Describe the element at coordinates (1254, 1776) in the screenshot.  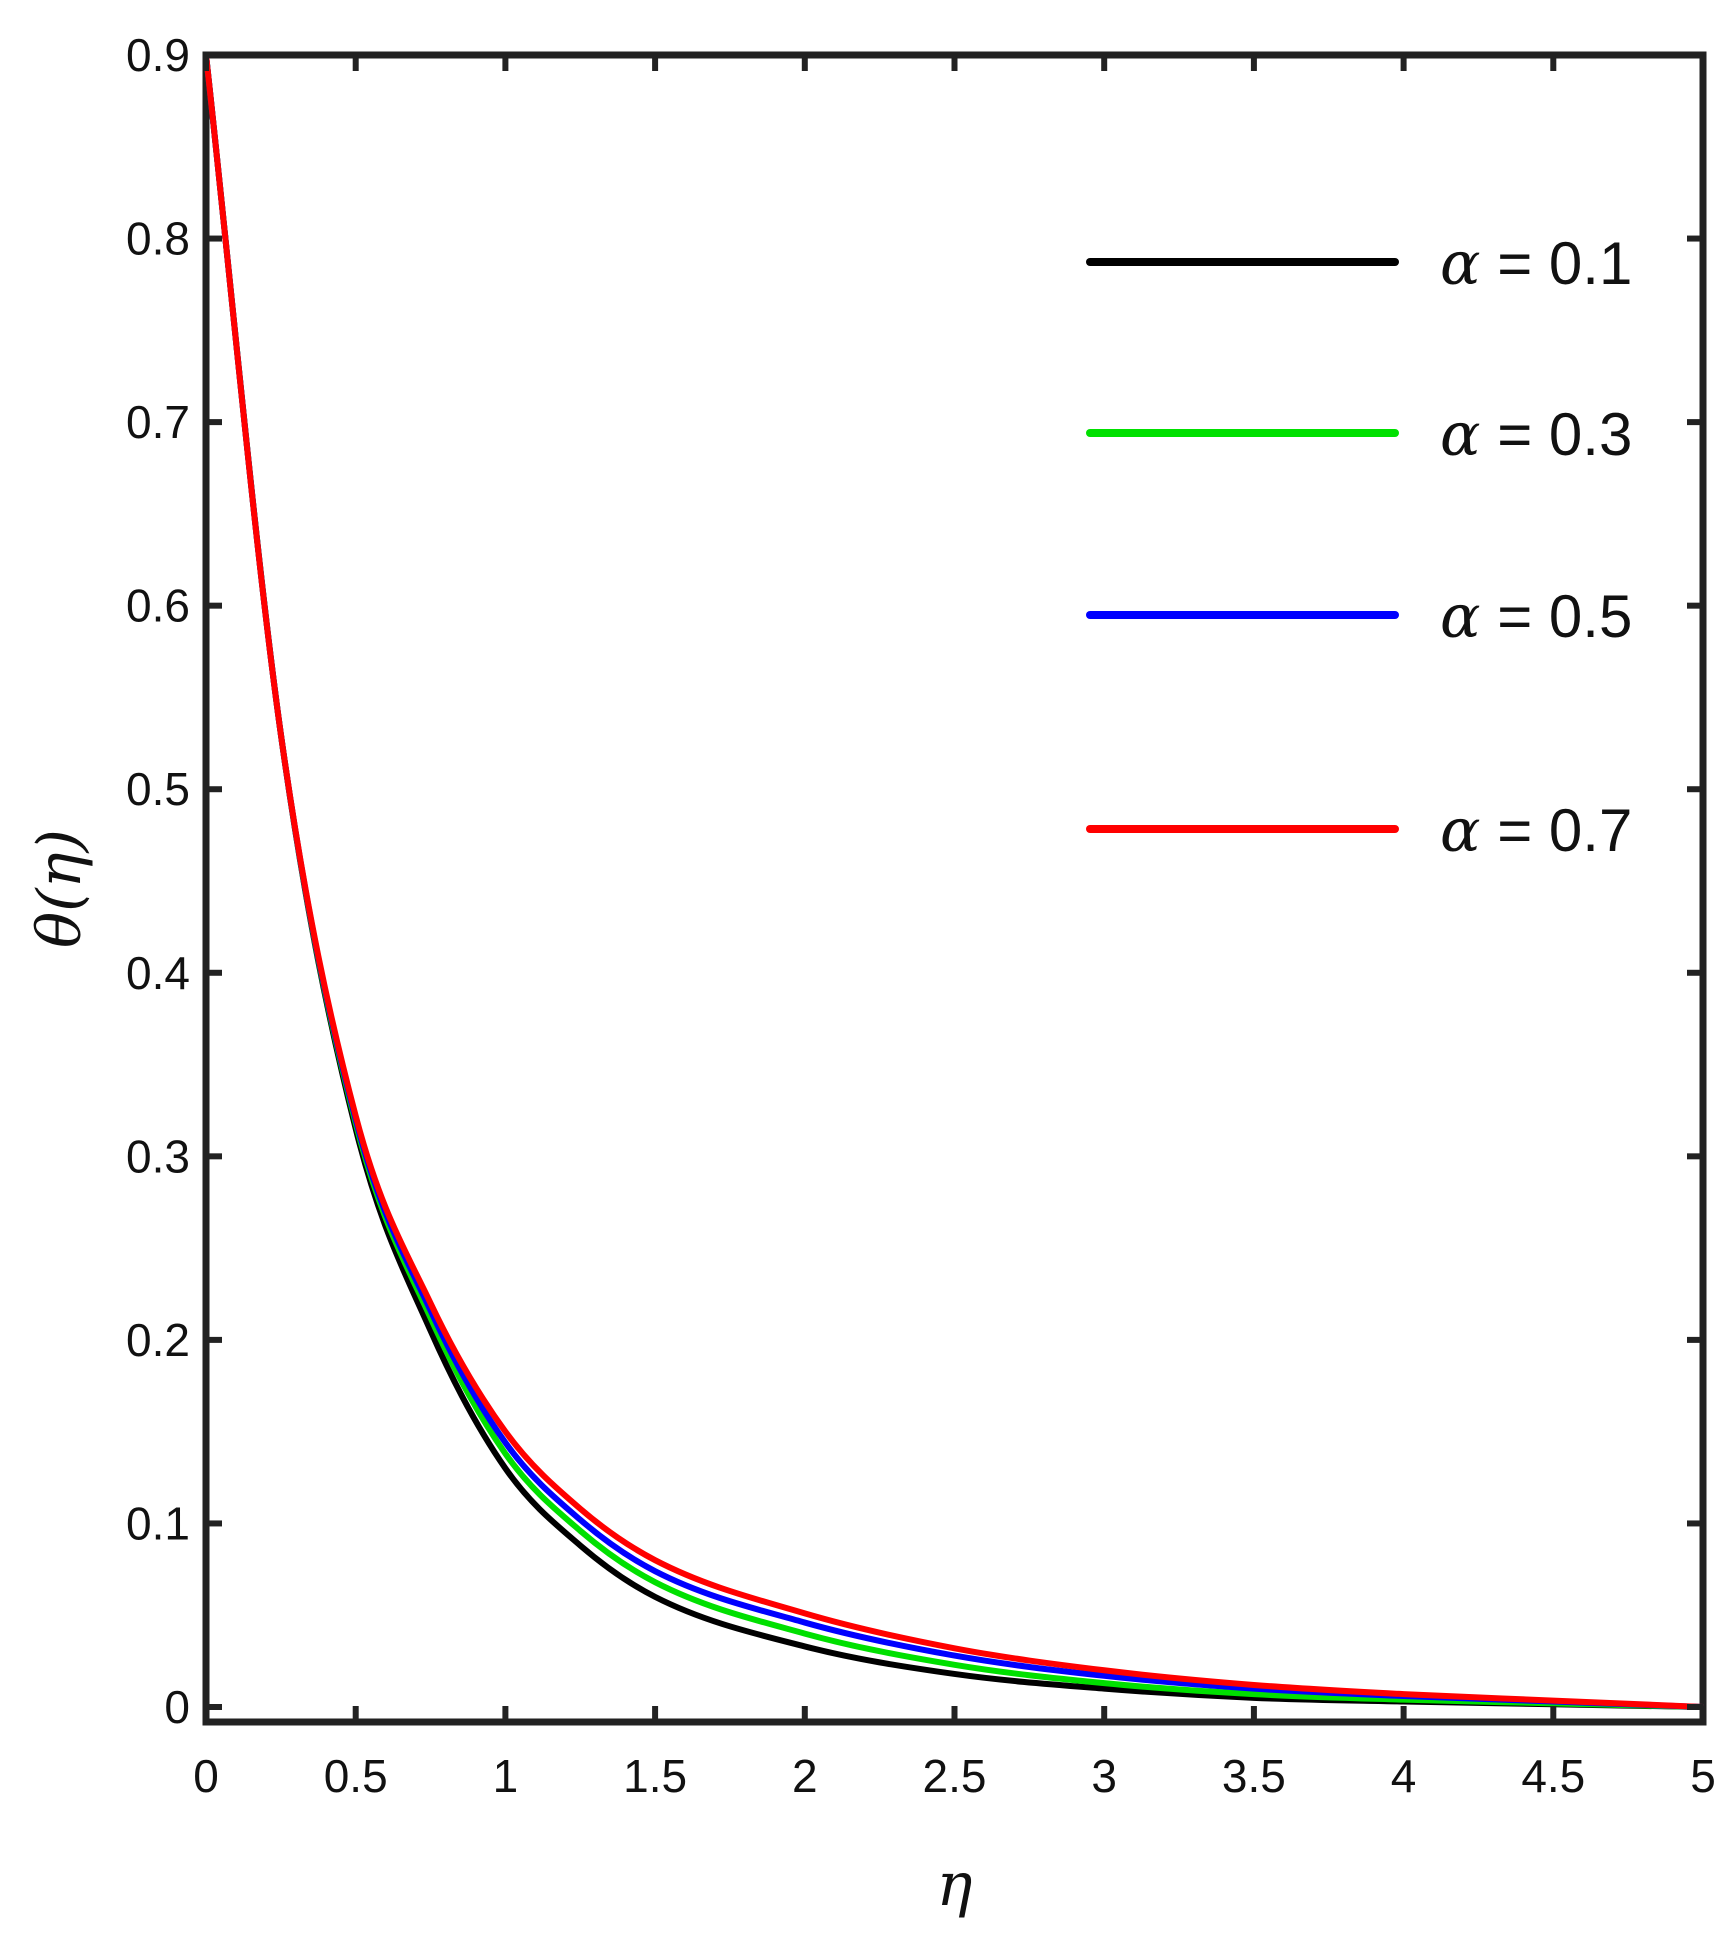
I see `x-tick-label: 3.5` at that location.